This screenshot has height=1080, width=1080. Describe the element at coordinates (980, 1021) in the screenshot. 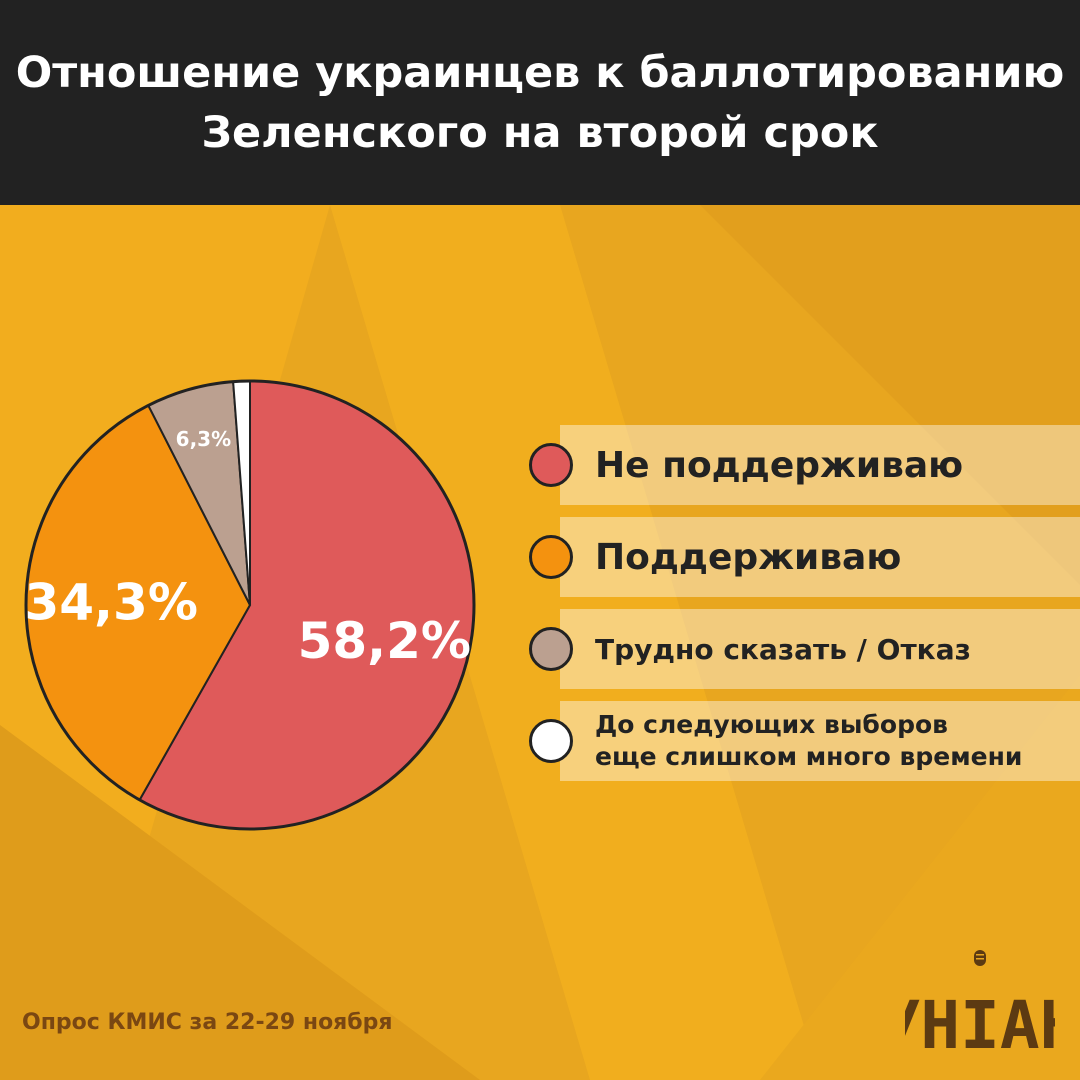

I see `logo-text: УНІАН` at that location.